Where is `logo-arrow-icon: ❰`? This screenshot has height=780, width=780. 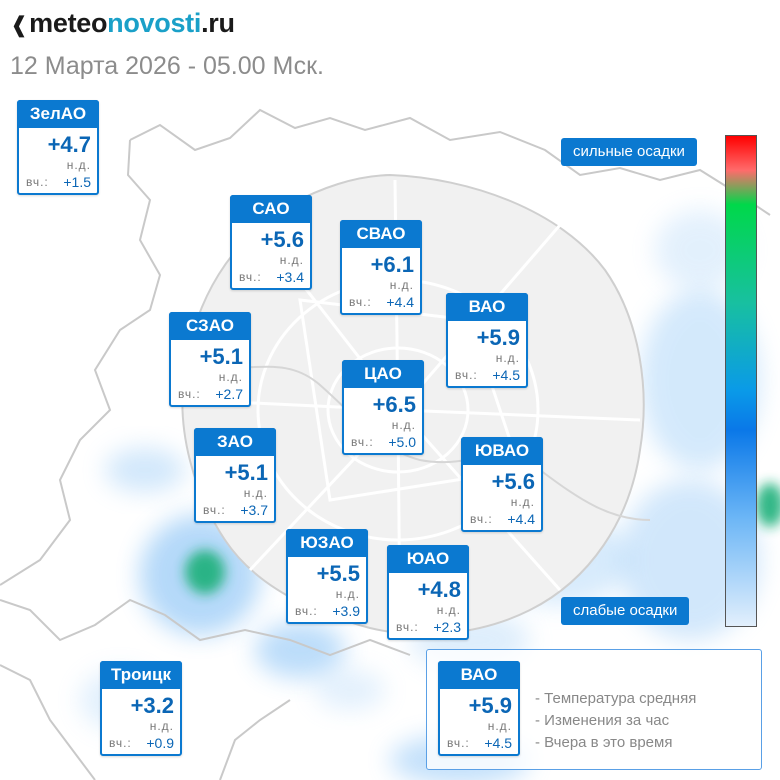
logo-arrow-icon: ❰ is located at coordinates (19, 24).